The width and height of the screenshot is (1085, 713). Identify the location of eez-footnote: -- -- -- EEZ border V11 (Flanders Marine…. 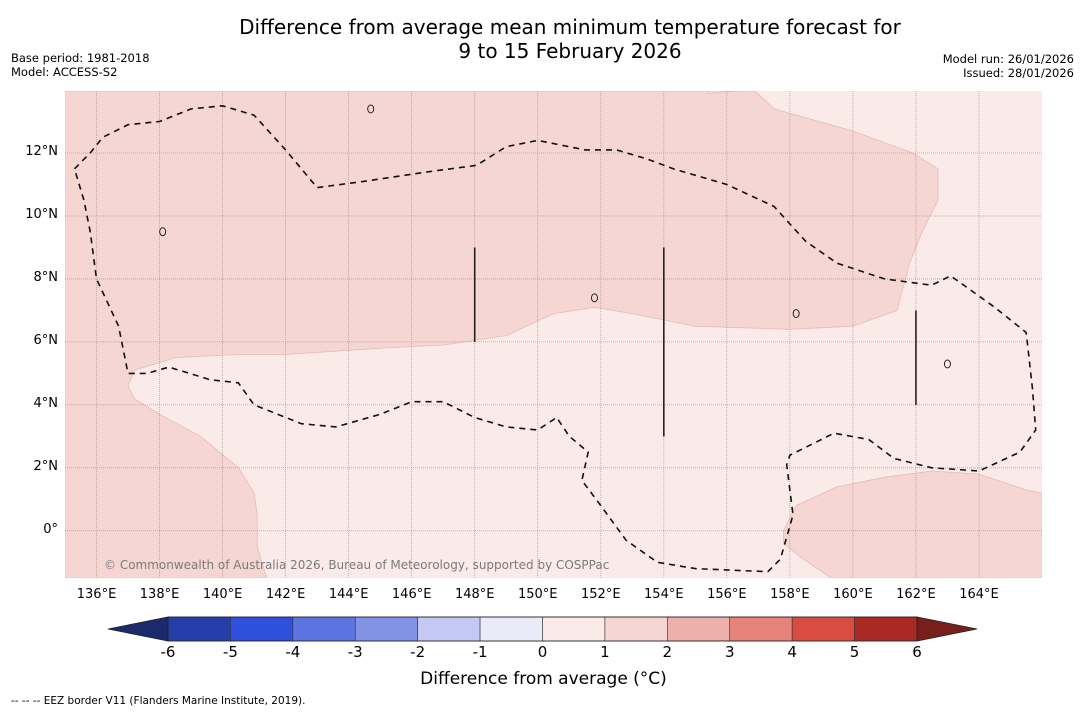
(158, 701).